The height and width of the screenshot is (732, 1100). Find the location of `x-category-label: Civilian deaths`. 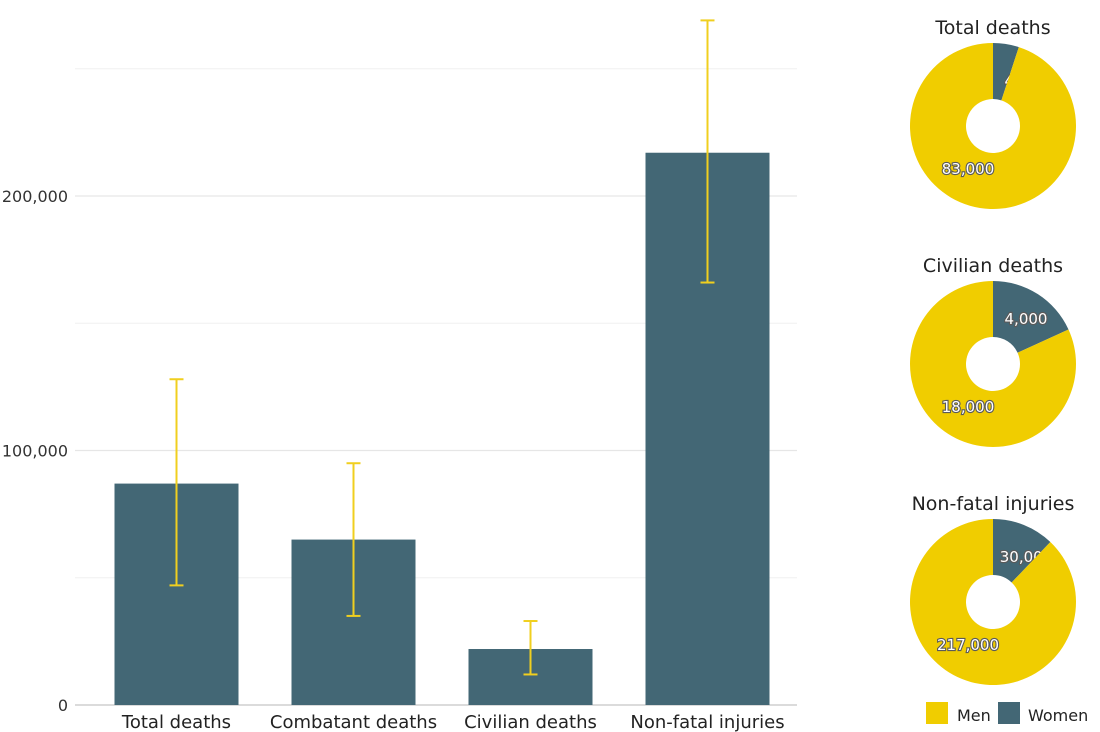

x-category-label: Civilian deaths is located at coordinates (530, 722).